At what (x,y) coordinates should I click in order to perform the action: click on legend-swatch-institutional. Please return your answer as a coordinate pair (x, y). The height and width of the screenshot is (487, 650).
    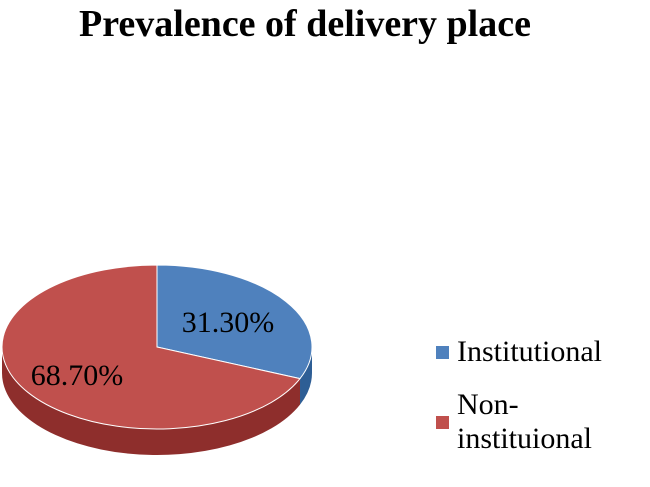
    Looking at the image, I should click on (442, 352).